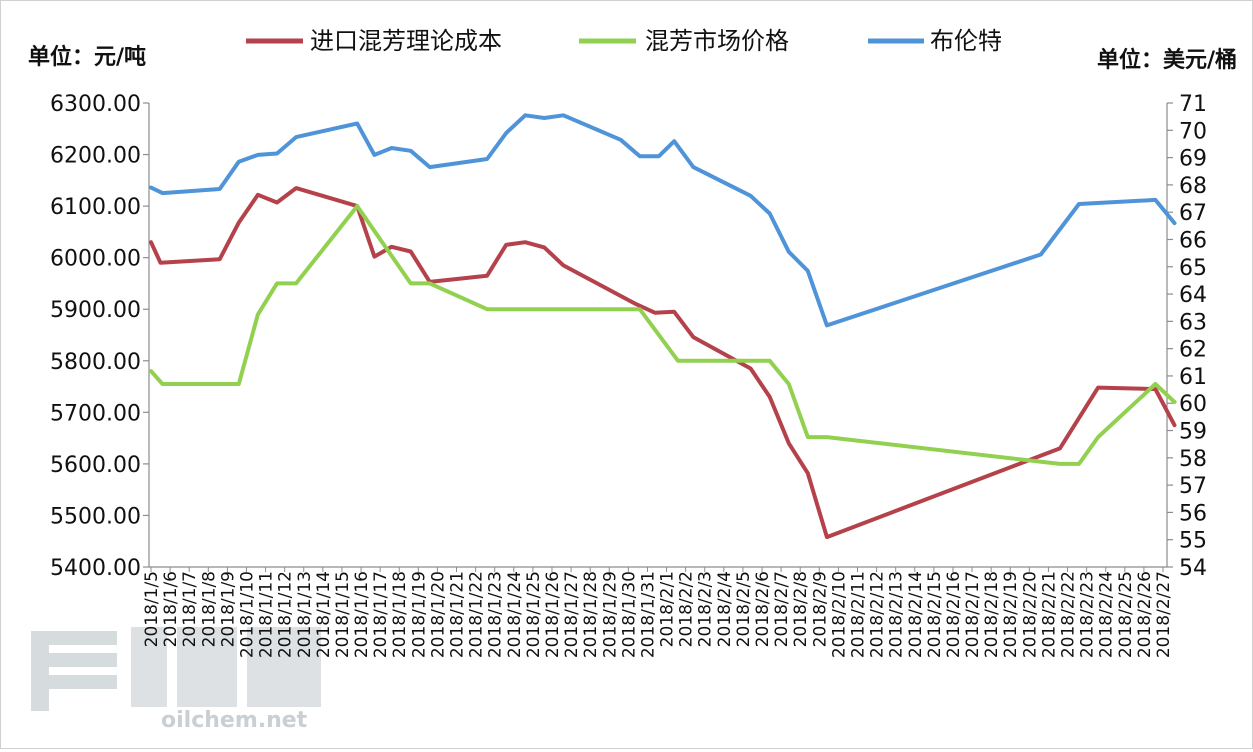 Image resolution: width=1253 pixels, height=752 pixels. What do you see at coordinates (95, 156) in the screenshot?
I see `left-tick-label: 6200.00` at bounding box center [95, 156].